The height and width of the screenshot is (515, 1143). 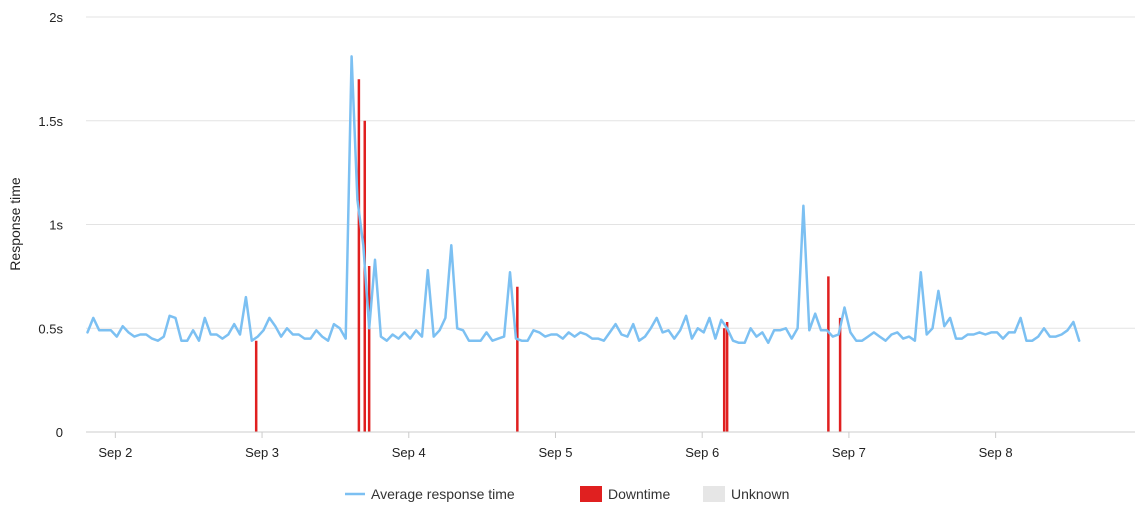 I want to click on y-tick-label: 1s, so click(x=56, y=225).